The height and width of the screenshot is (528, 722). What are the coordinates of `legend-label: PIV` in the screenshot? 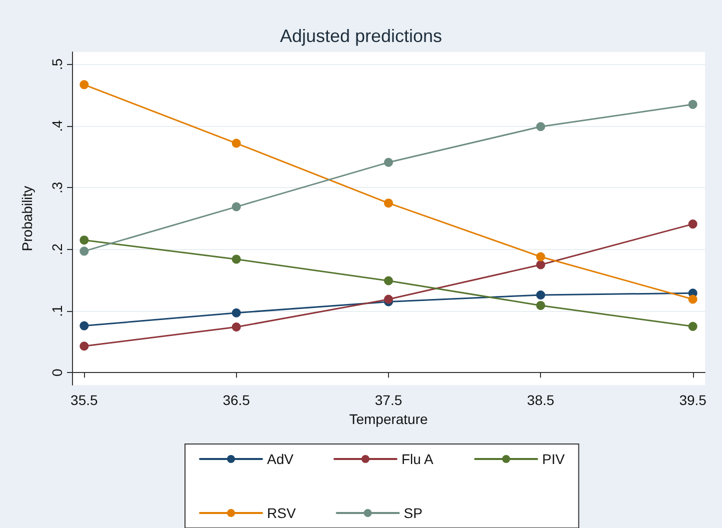 It's located at (554, 459).